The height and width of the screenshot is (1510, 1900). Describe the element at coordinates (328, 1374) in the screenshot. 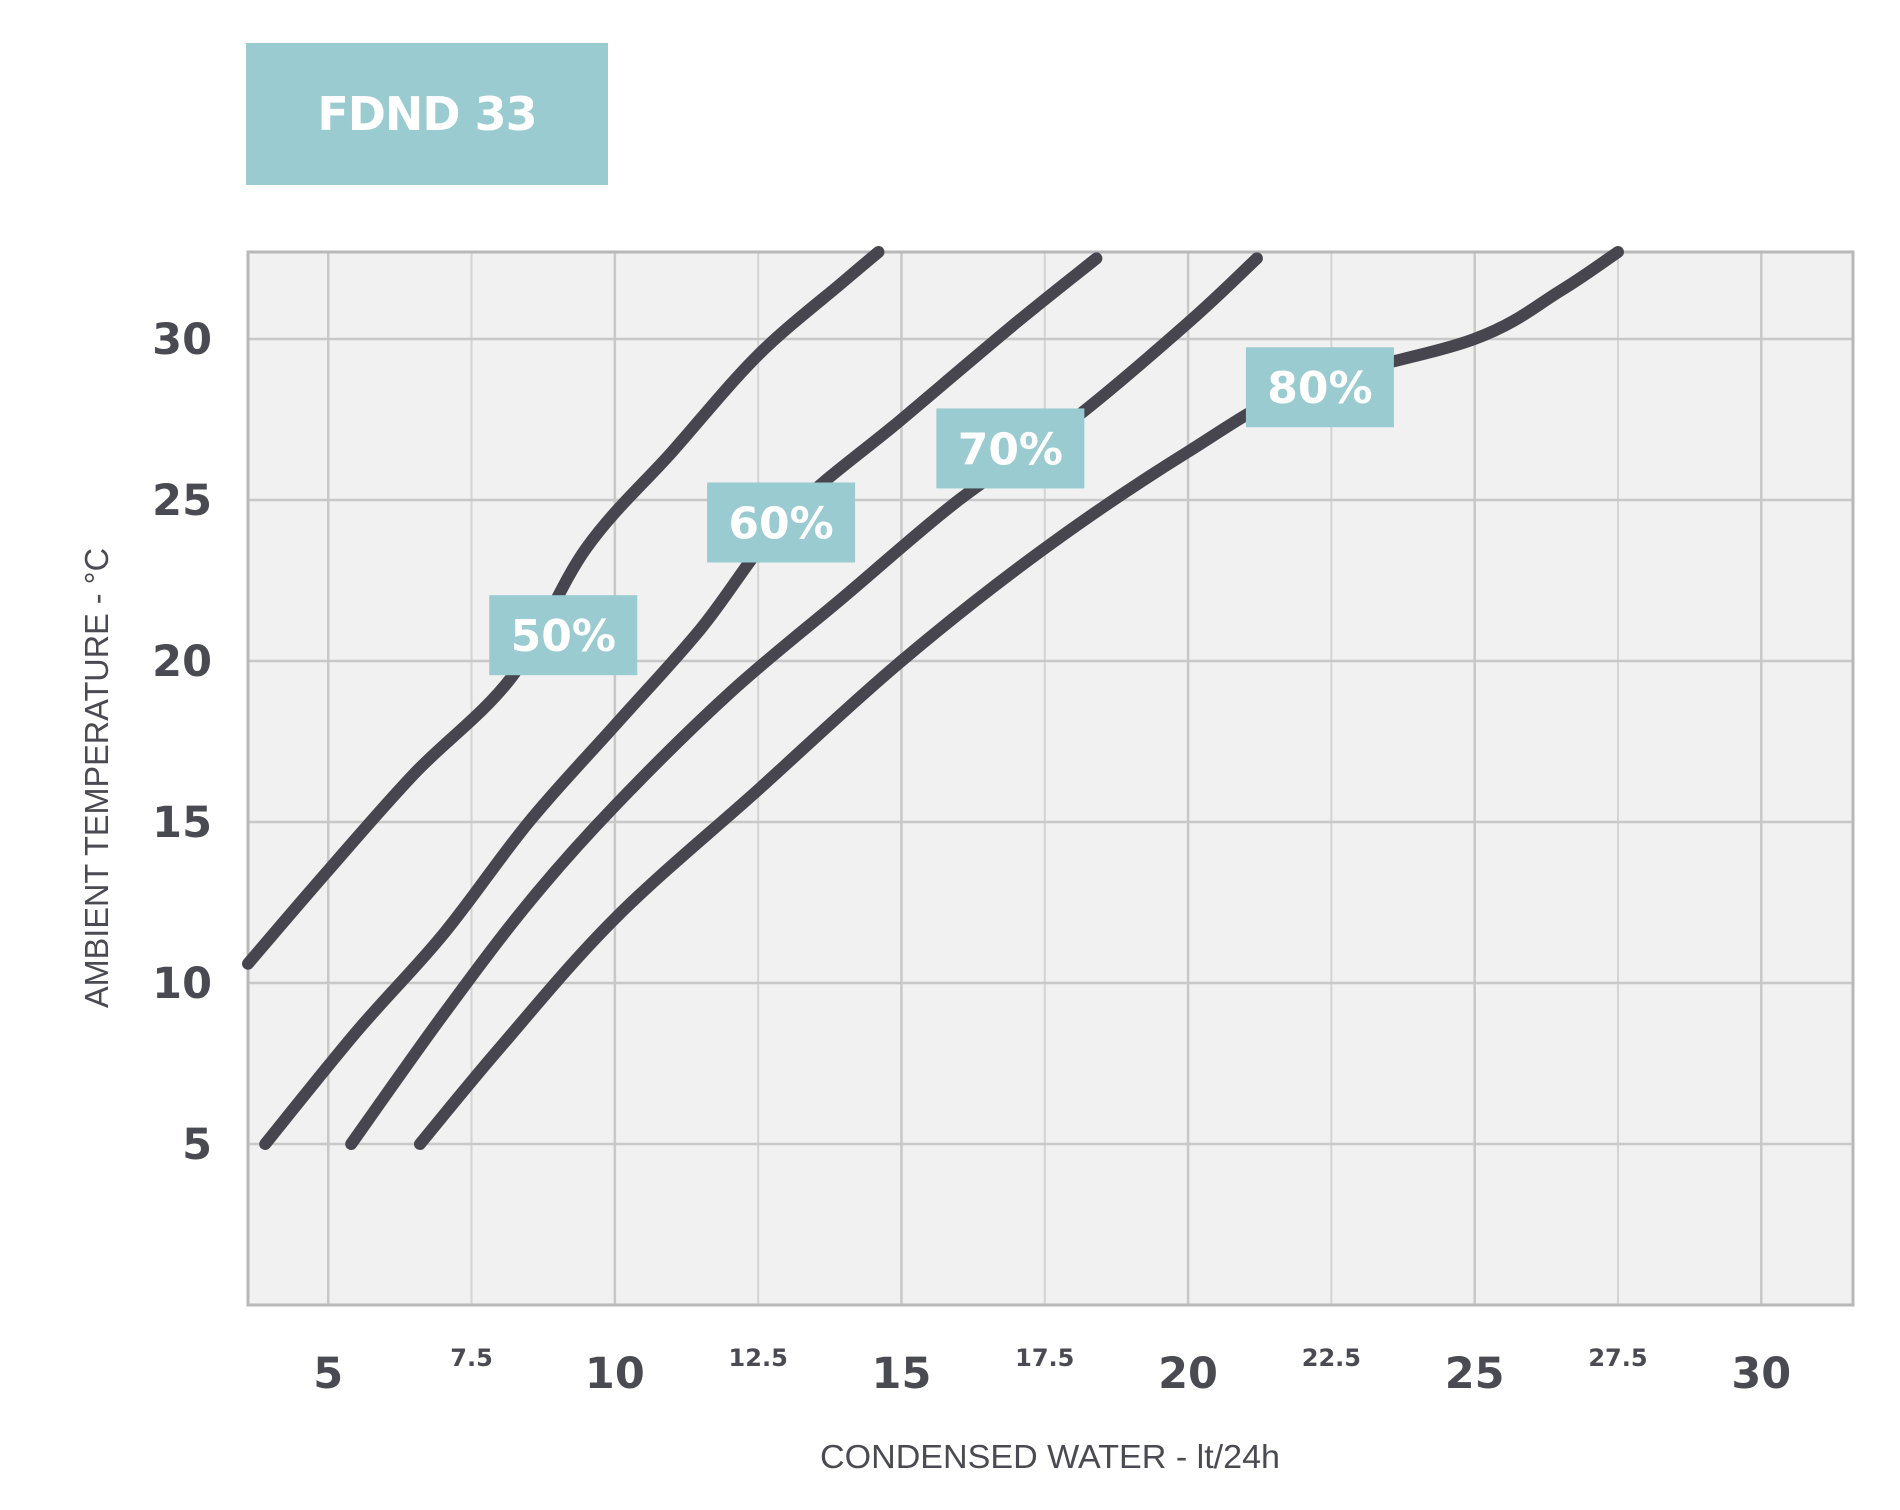

I see `x-tick-label: 5` at that location.